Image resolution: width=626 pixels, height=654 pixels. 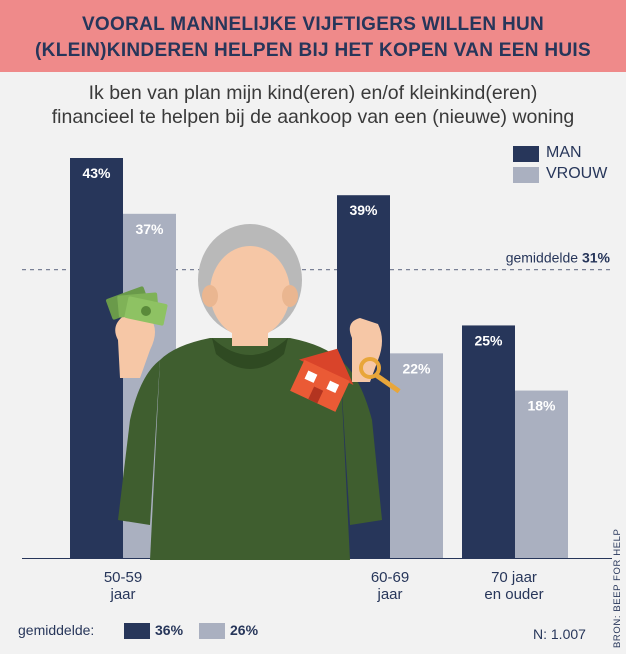 I want to click on footer-average-man: 36%, so click(x=169, y=630).